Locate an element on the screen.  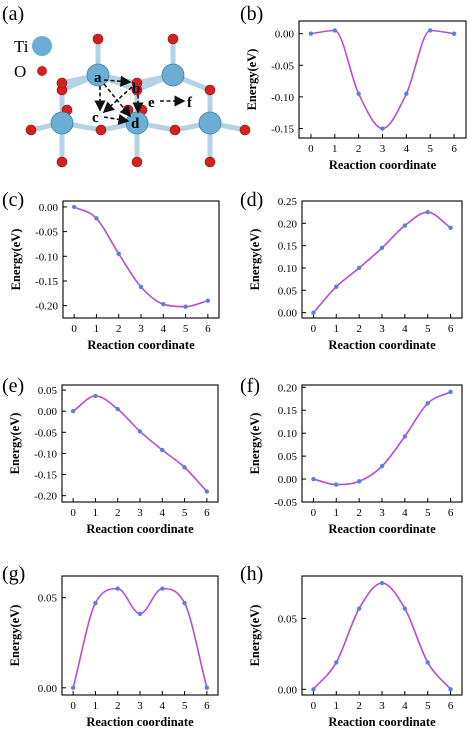
legend-ti: Ti is located at coordinates (33, 46).